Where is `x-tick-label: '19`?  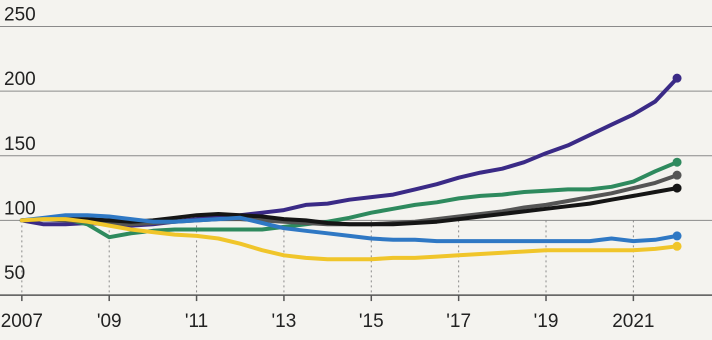
x-tick-label: '19 is located at coordinates (546, 321).